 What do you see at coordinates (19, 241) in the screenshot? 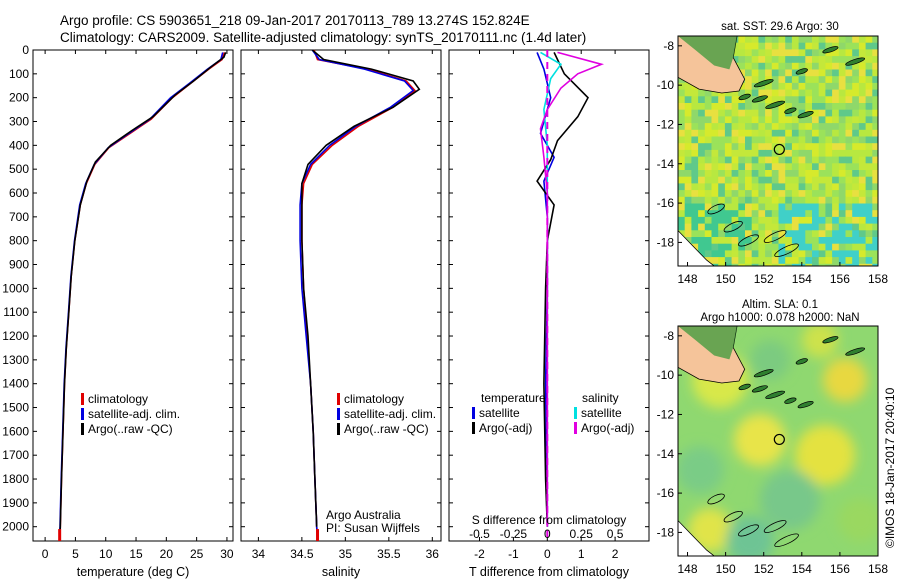
I see `y-tick-label: 800` at bounding box center [19, 241].